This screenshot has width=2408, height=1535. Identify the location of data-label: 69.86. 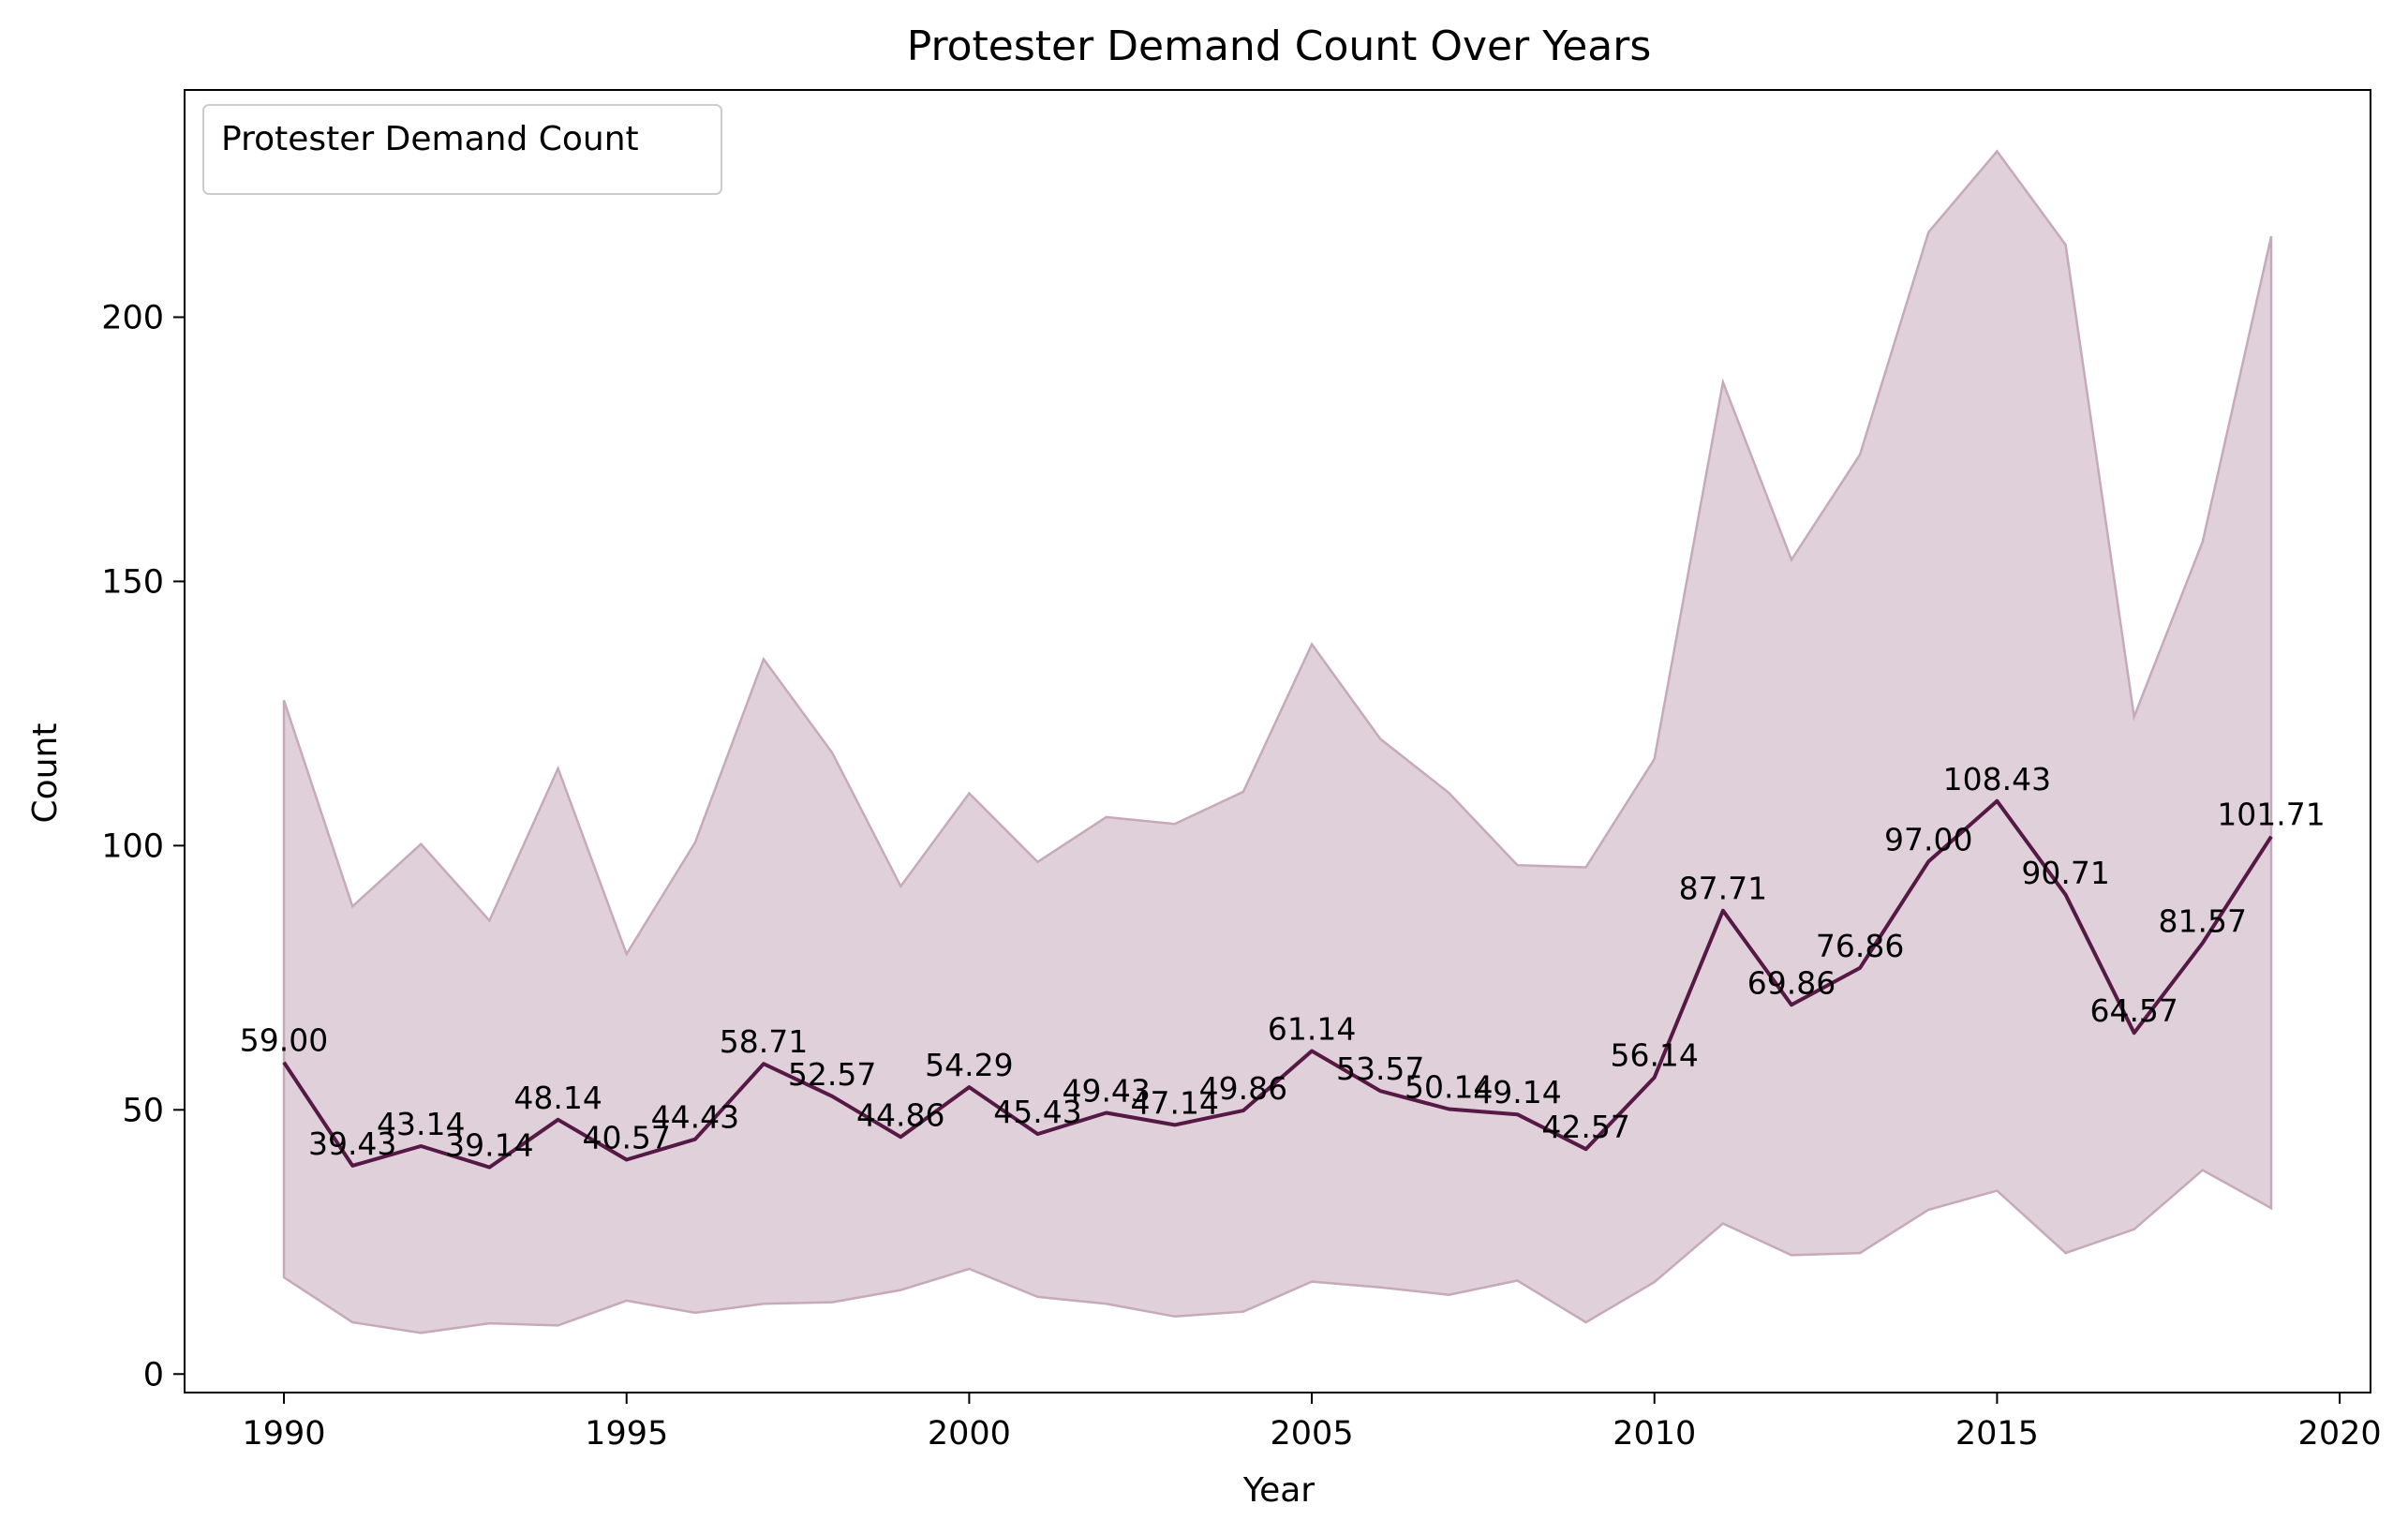
(1791, 982).